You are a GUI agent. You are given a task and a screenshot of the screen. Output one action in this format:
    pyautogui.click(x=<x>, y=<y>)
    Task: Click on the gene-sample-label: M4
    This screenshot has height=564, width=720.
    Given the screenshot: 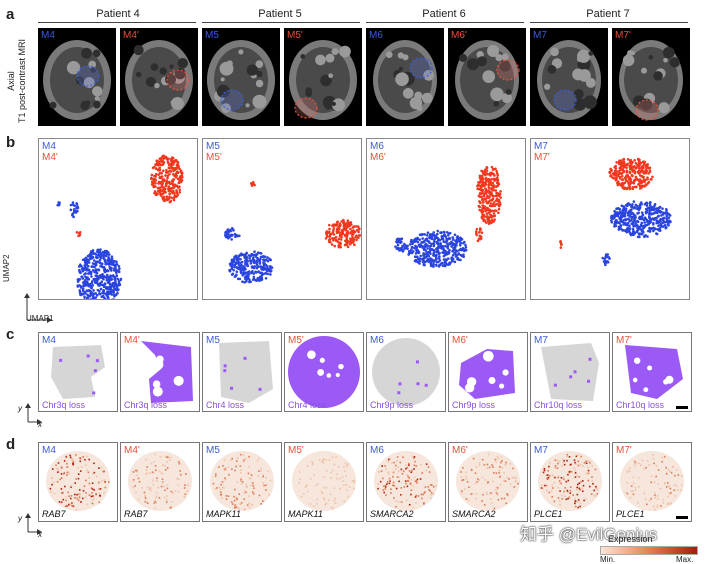 What is the action you would take?
    pyautogui.click(x=49, y=450)
    